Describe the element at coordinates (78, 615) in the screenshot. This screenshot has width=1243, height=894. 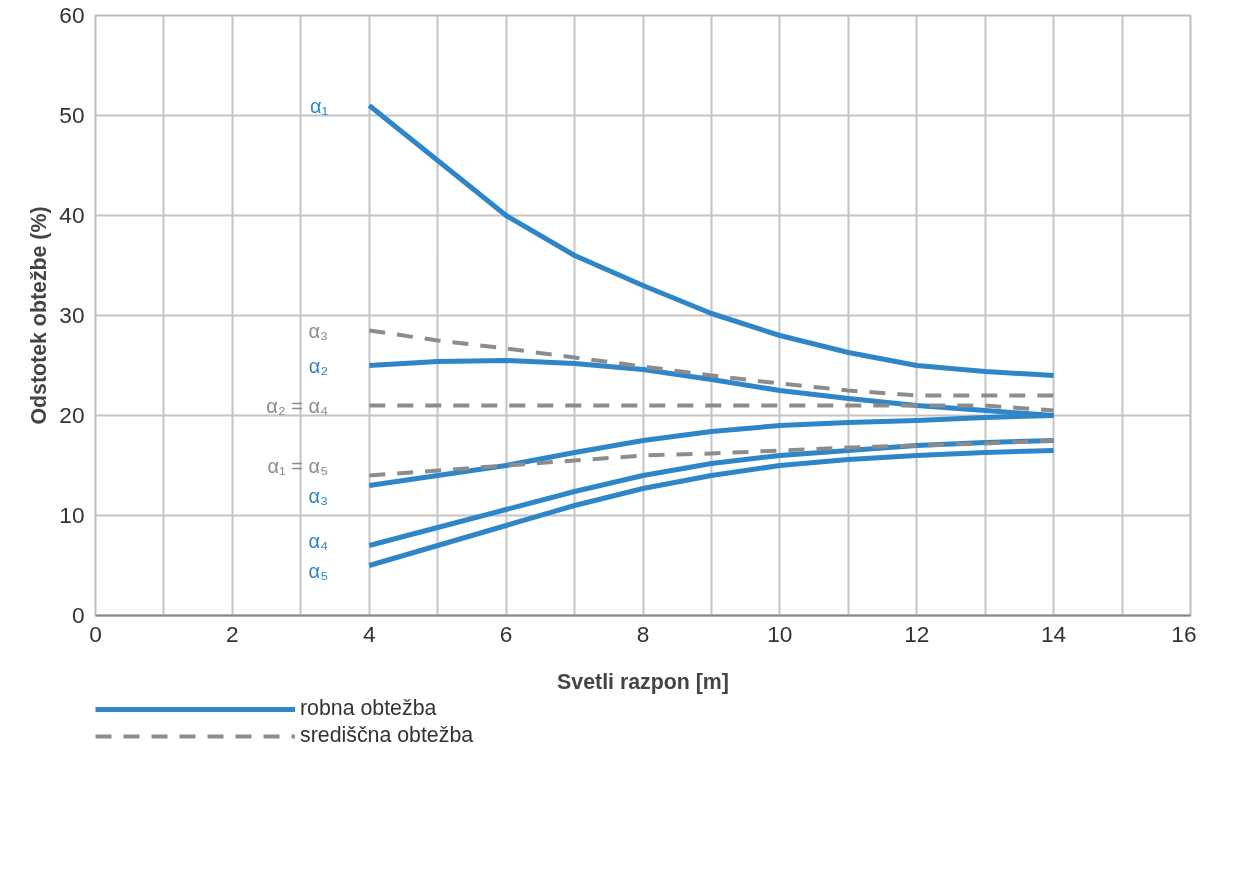
I see `y-tick-label: 0` at that location.